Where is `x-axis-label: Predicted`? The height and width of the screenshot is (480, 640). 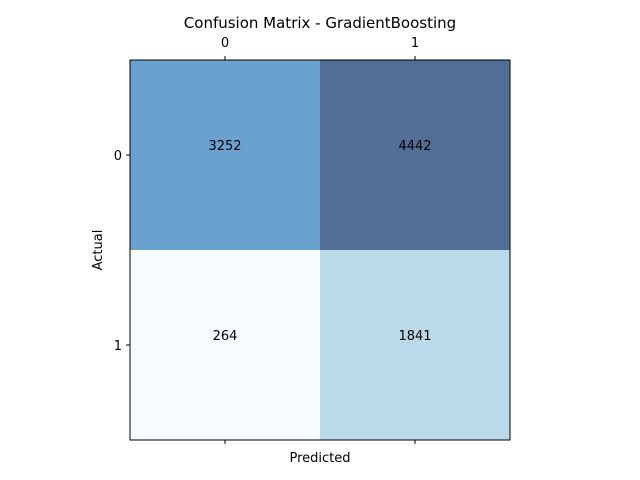 x-axis-label: Predicted is located at coordinates (319, 458).